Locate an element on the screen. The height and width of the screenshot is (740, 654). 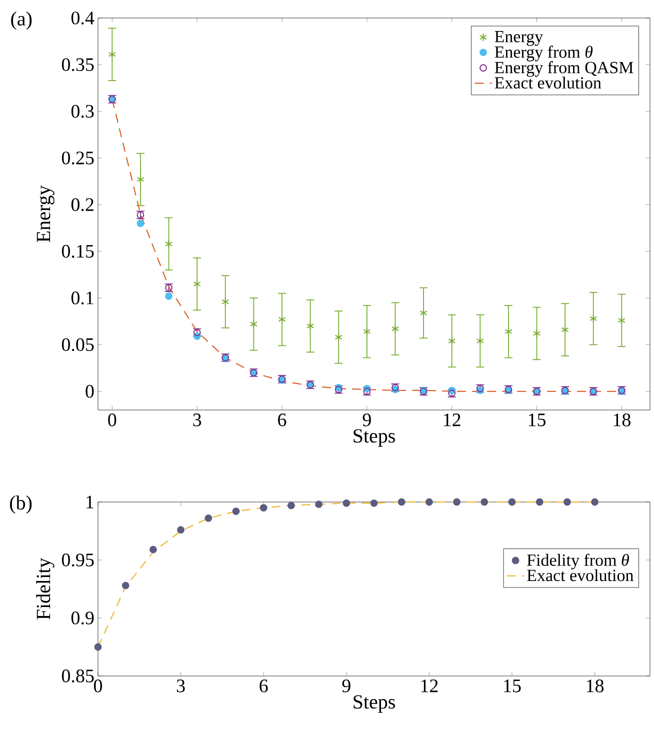
y-tick-label: 0.15 is located at coordinates (78, 251).